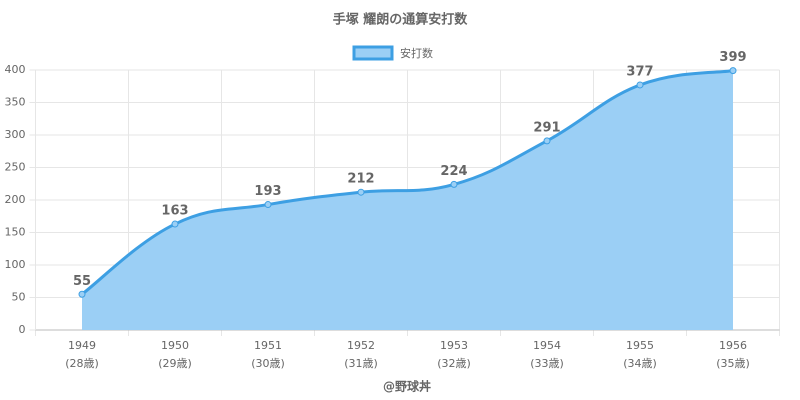  Describe the element at coordinates (82, 363) in the screenshot. I see `x-tick-label: (28歳)` at that location.